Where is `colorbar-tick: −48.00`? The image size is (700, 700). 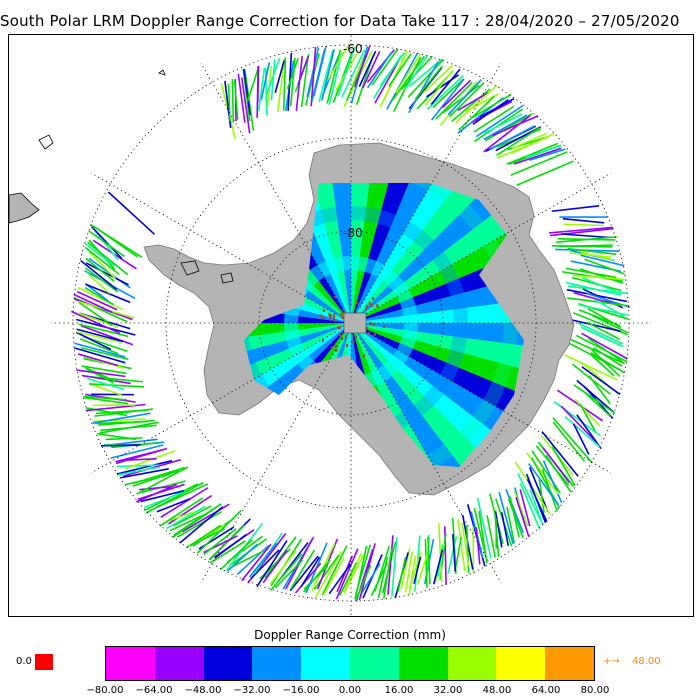
colorbar-tick: −48.00 is located at coordinates (203, 690).